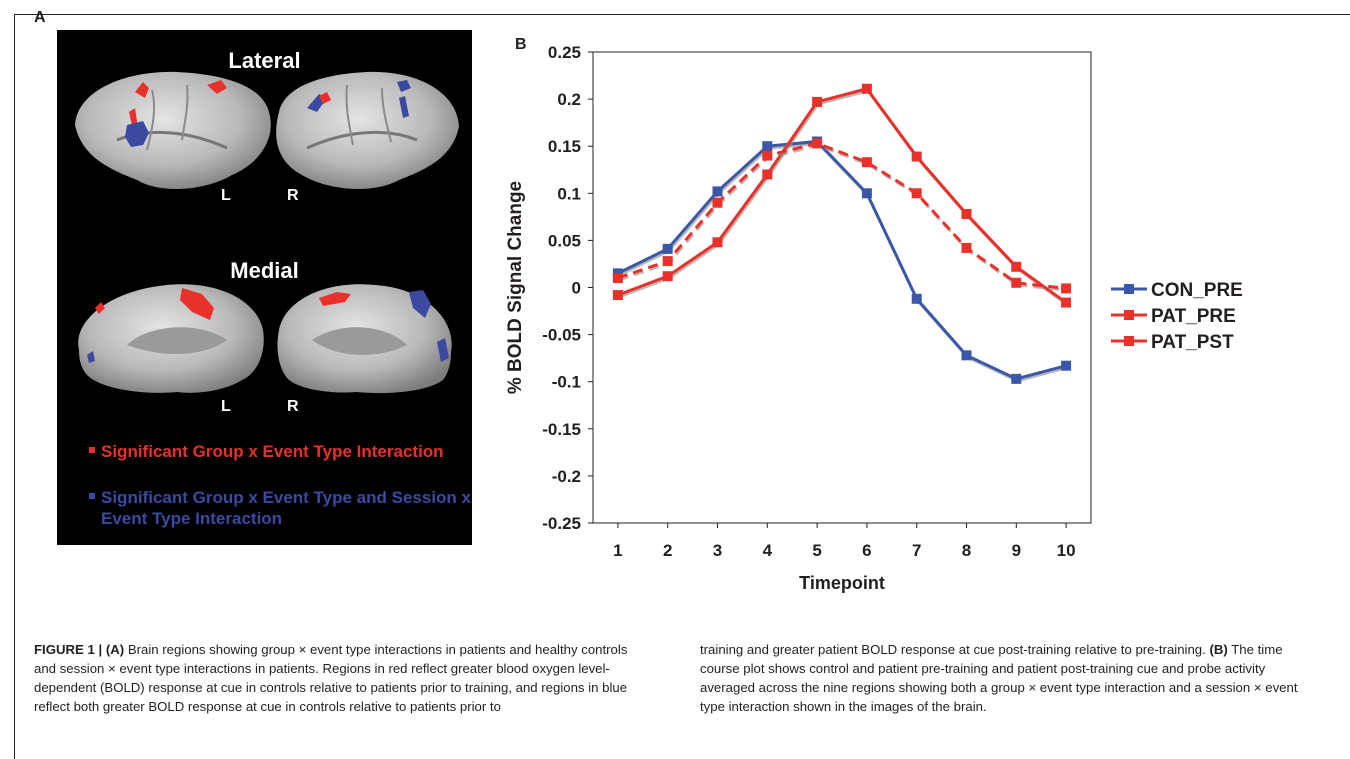 The image size is (1350, 759). Describe the element at coordinates (842, 215) in the screenshot. I see `series-line-PAT_PST` at that location.